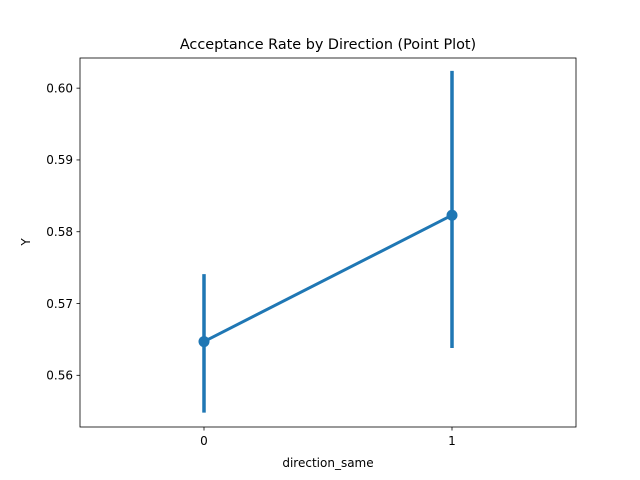 The image size is (640, 480). What do you see at coordinates (204, 441) in the screenshot?
I see `x-tick-label: 0` at bounding box center [204, 441].